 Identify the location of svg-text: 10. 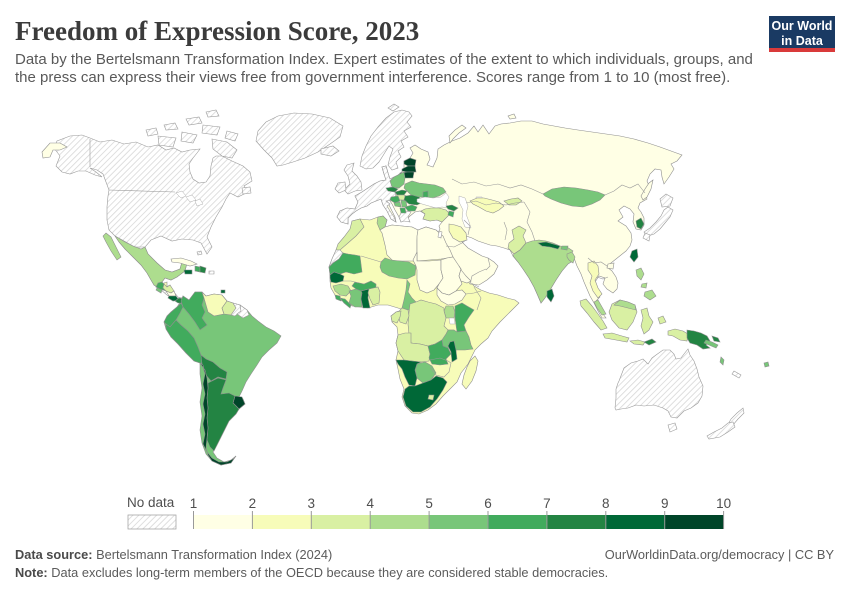
(723, 503).